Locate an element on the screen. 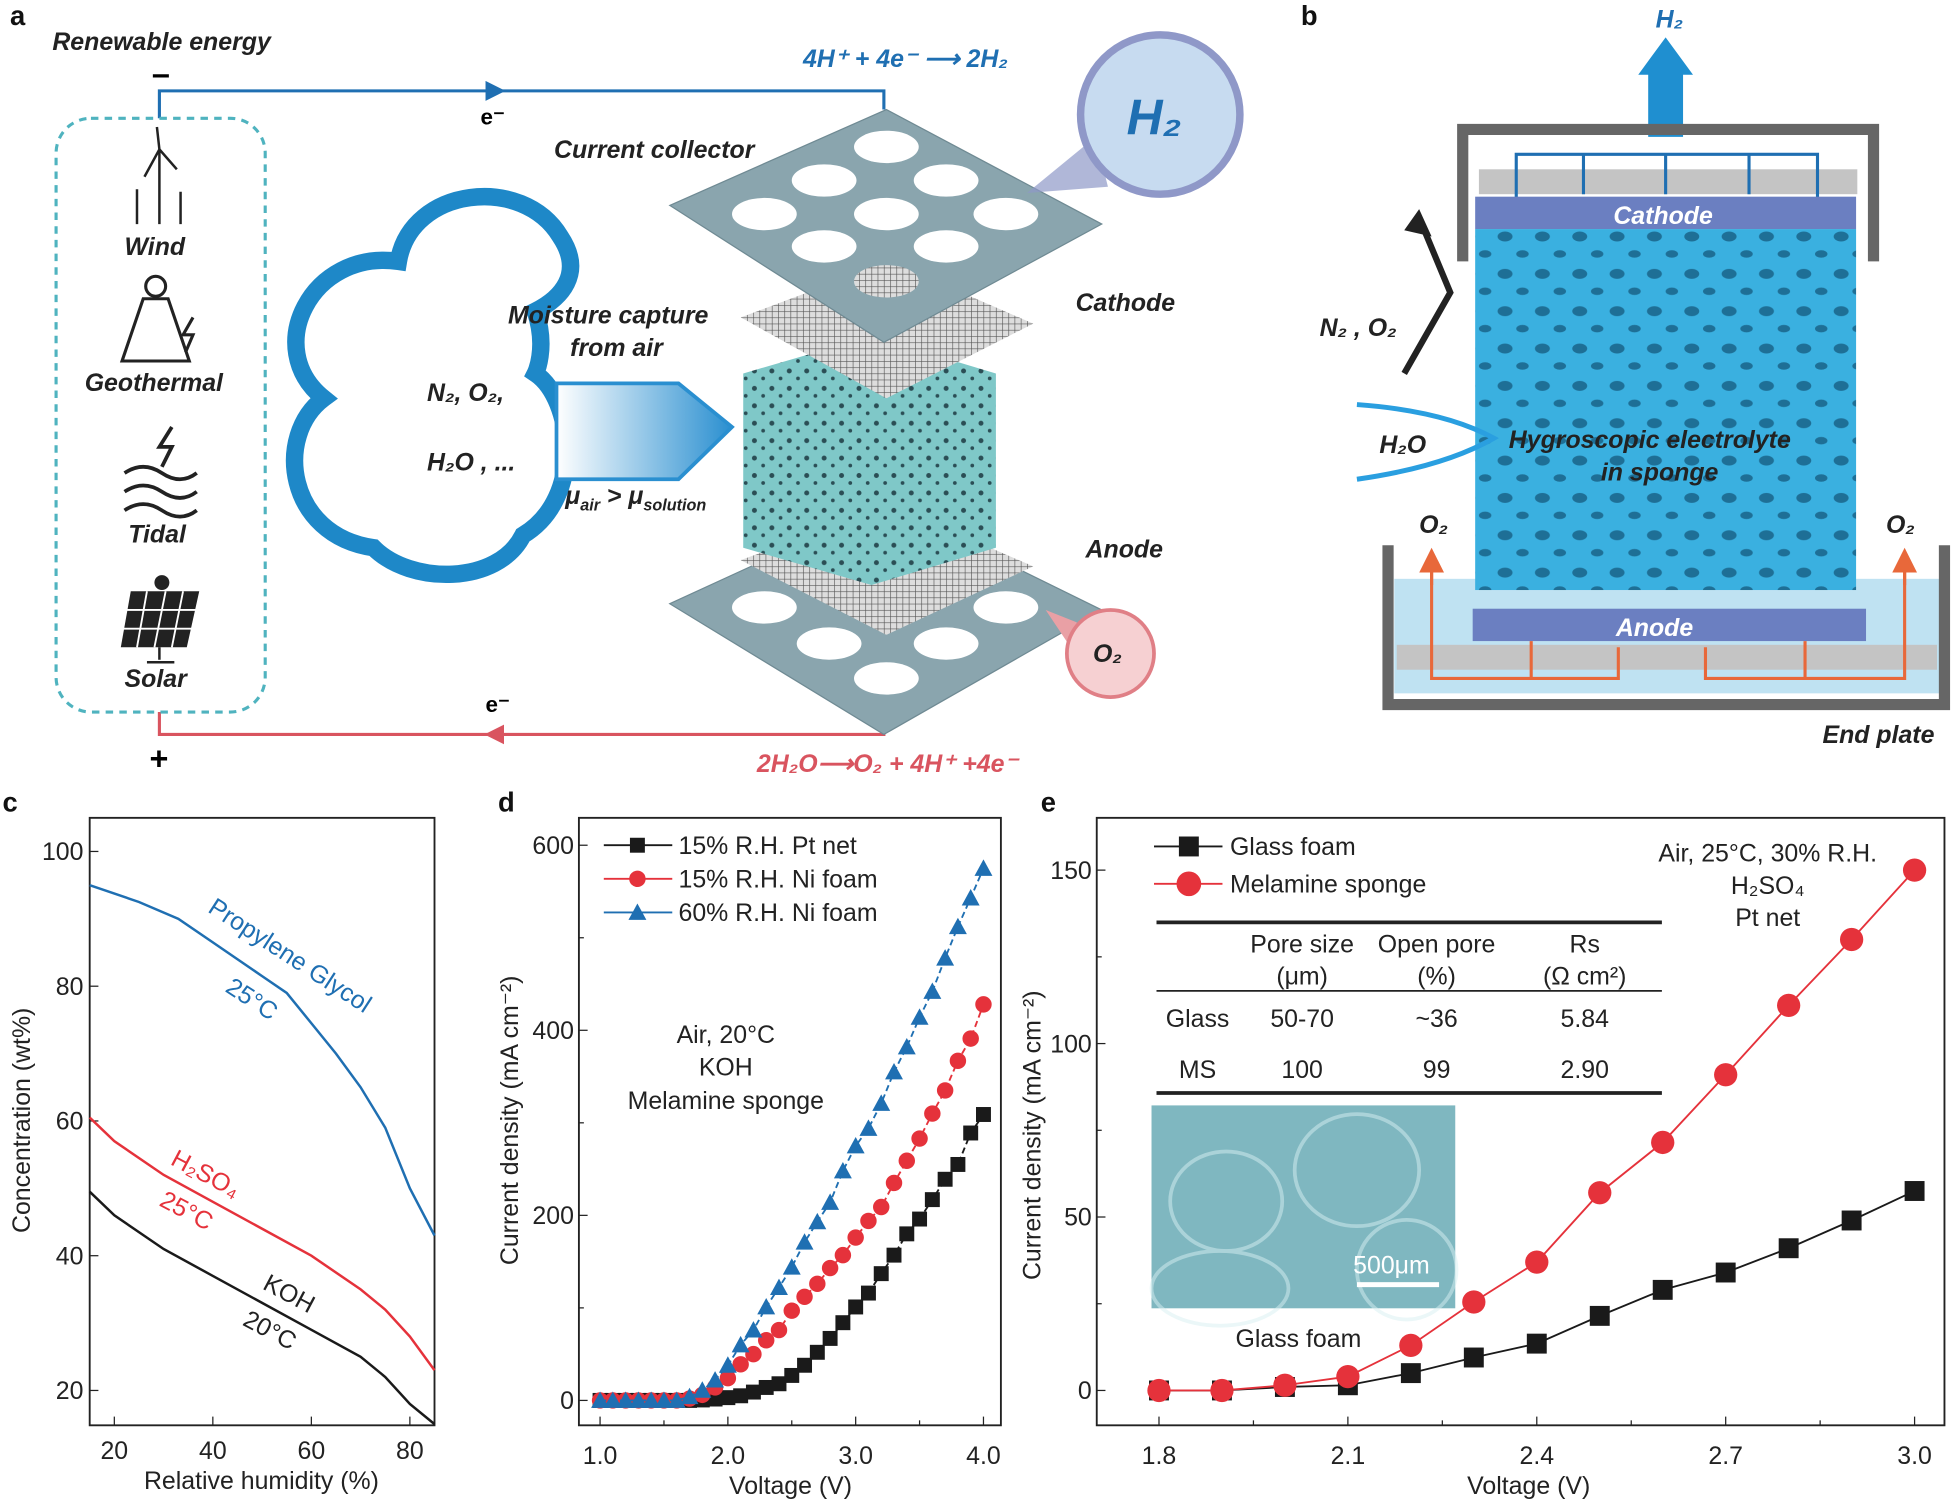 The height and width of the screenshot is (1500, 1952). panel-label-b: b is located at coordinates (1309, 15).